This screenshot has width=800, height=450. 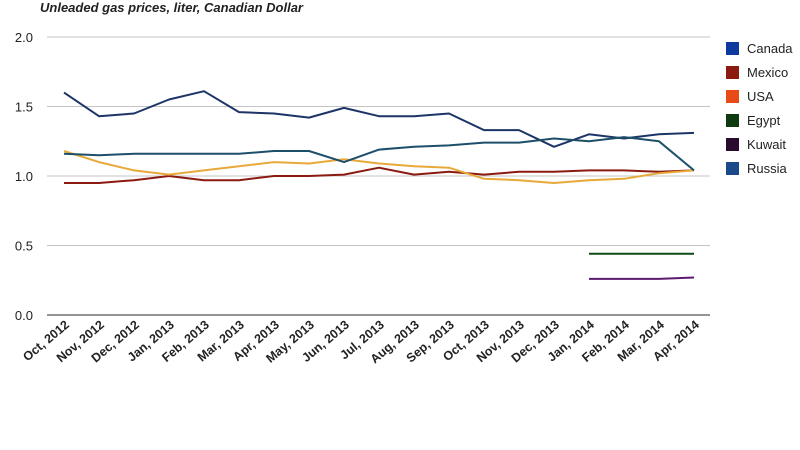 What do you see at coordinates (24, 107) in the screenshot?
I see `y-tick-label: 1.5` at bounding box center [24, 107].